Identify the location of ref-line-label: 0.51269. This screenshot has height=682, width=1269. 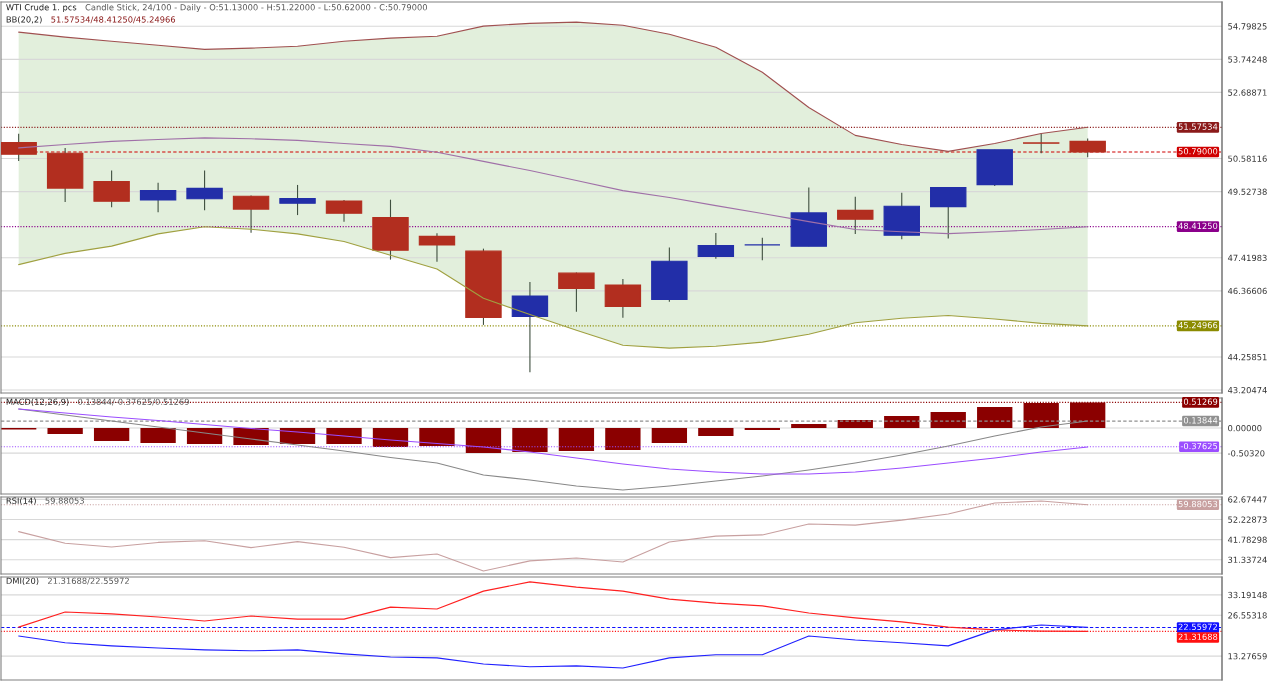
(1200, 401).